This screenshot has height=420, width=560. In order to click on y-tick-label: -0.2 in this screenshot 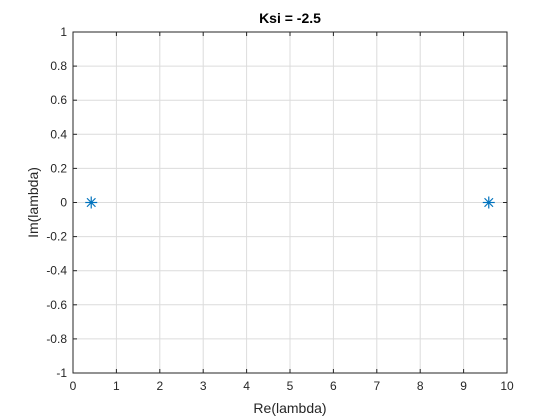, I will do `click(56, 237)`.